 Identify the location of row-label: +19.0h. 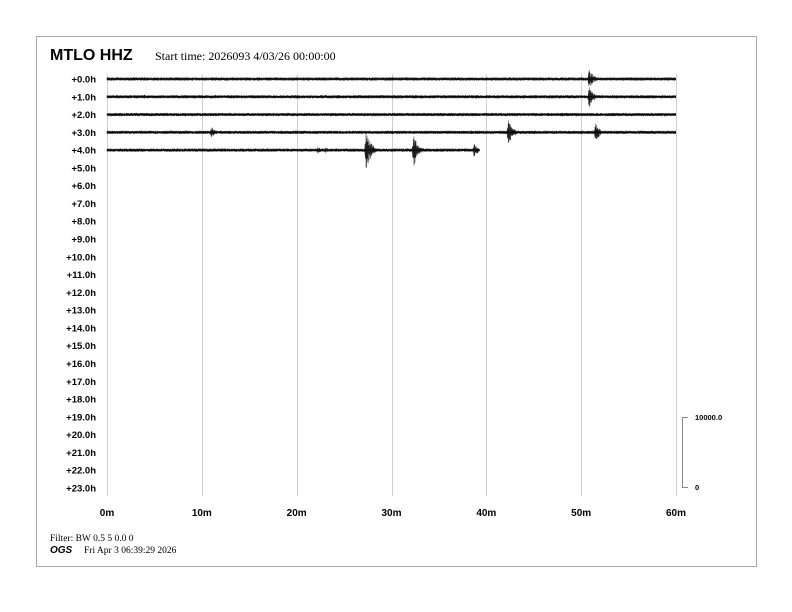
(81, 417).